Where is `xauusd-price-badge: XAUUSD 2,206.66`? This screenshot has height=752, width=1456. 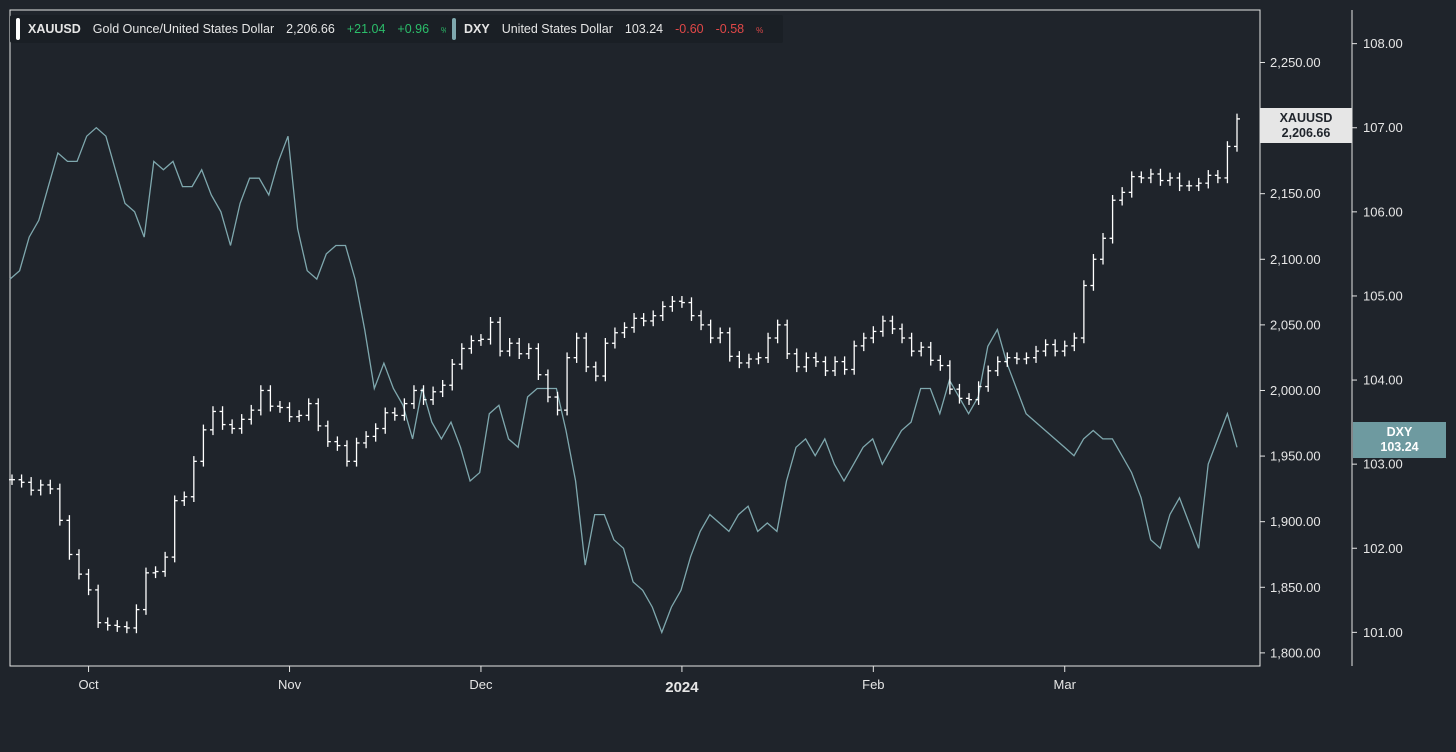 xauusd-price-badge: XAUUSD 2,206.66 is located at coordinates (1306, 125).